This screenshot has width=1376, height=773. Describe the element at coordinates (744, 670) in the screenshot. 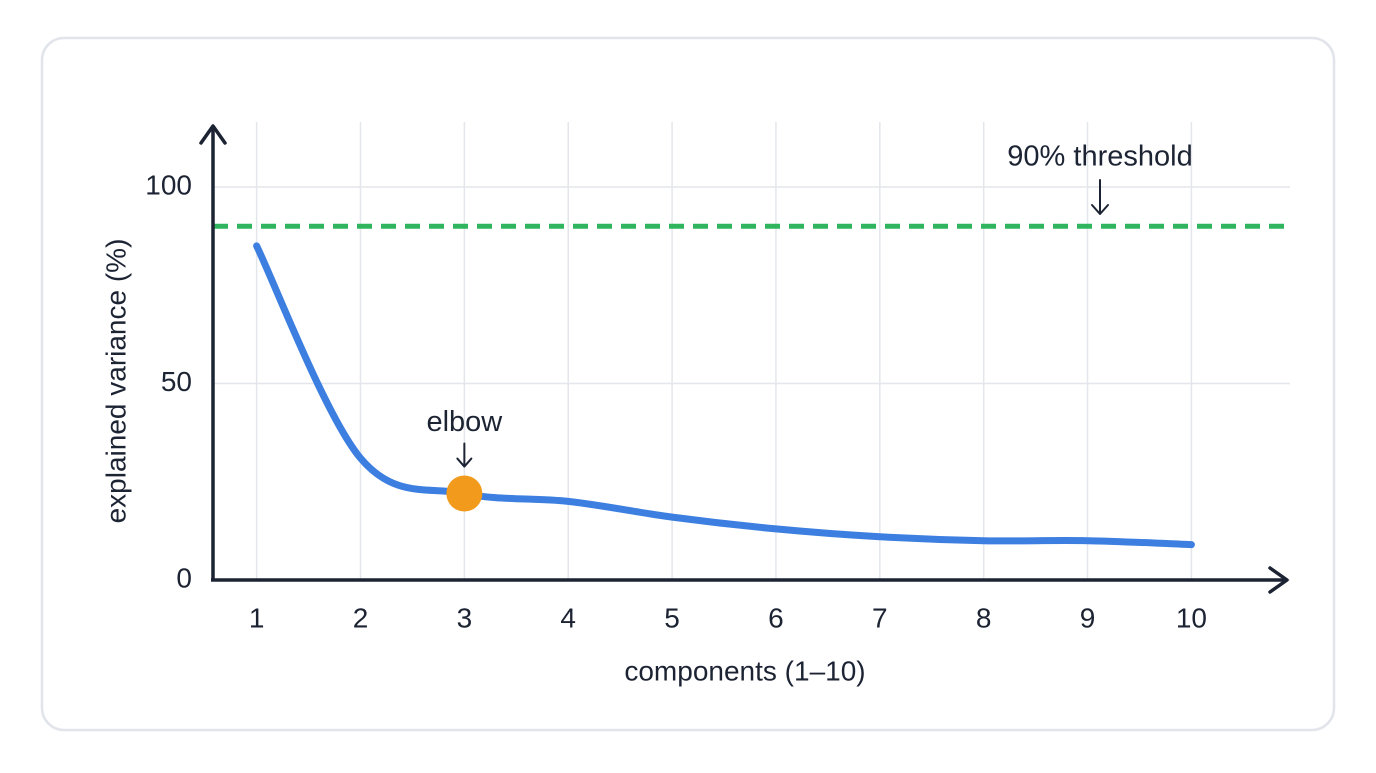

I see `x-axis-label: components (1–10)` at that location.